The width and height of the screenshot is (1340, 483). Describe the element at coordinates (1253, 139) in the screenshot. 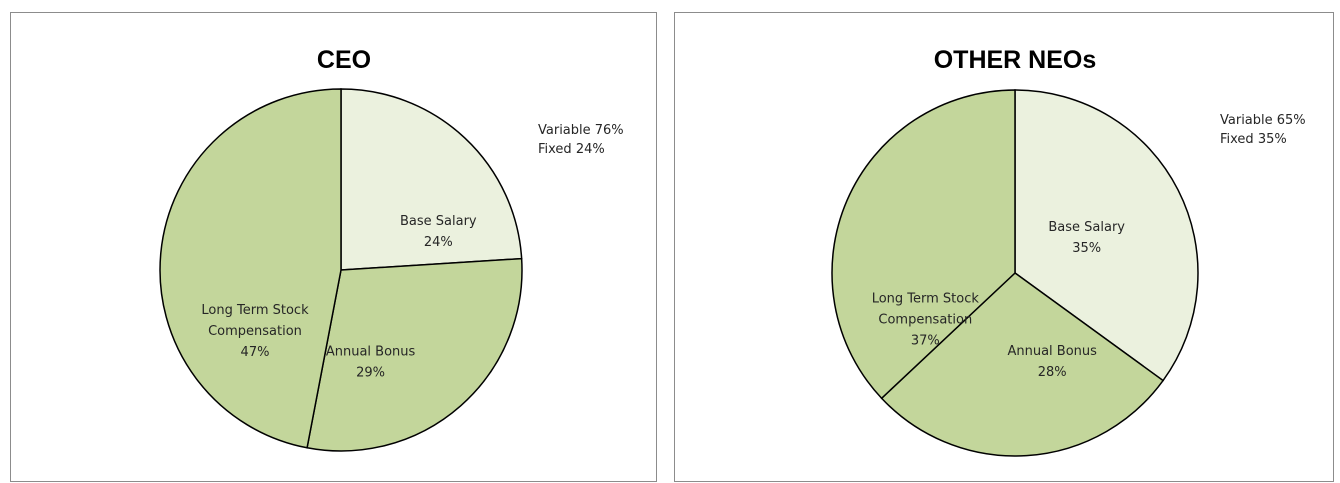

I see `fixed-note: Fixed 35%` at that location.